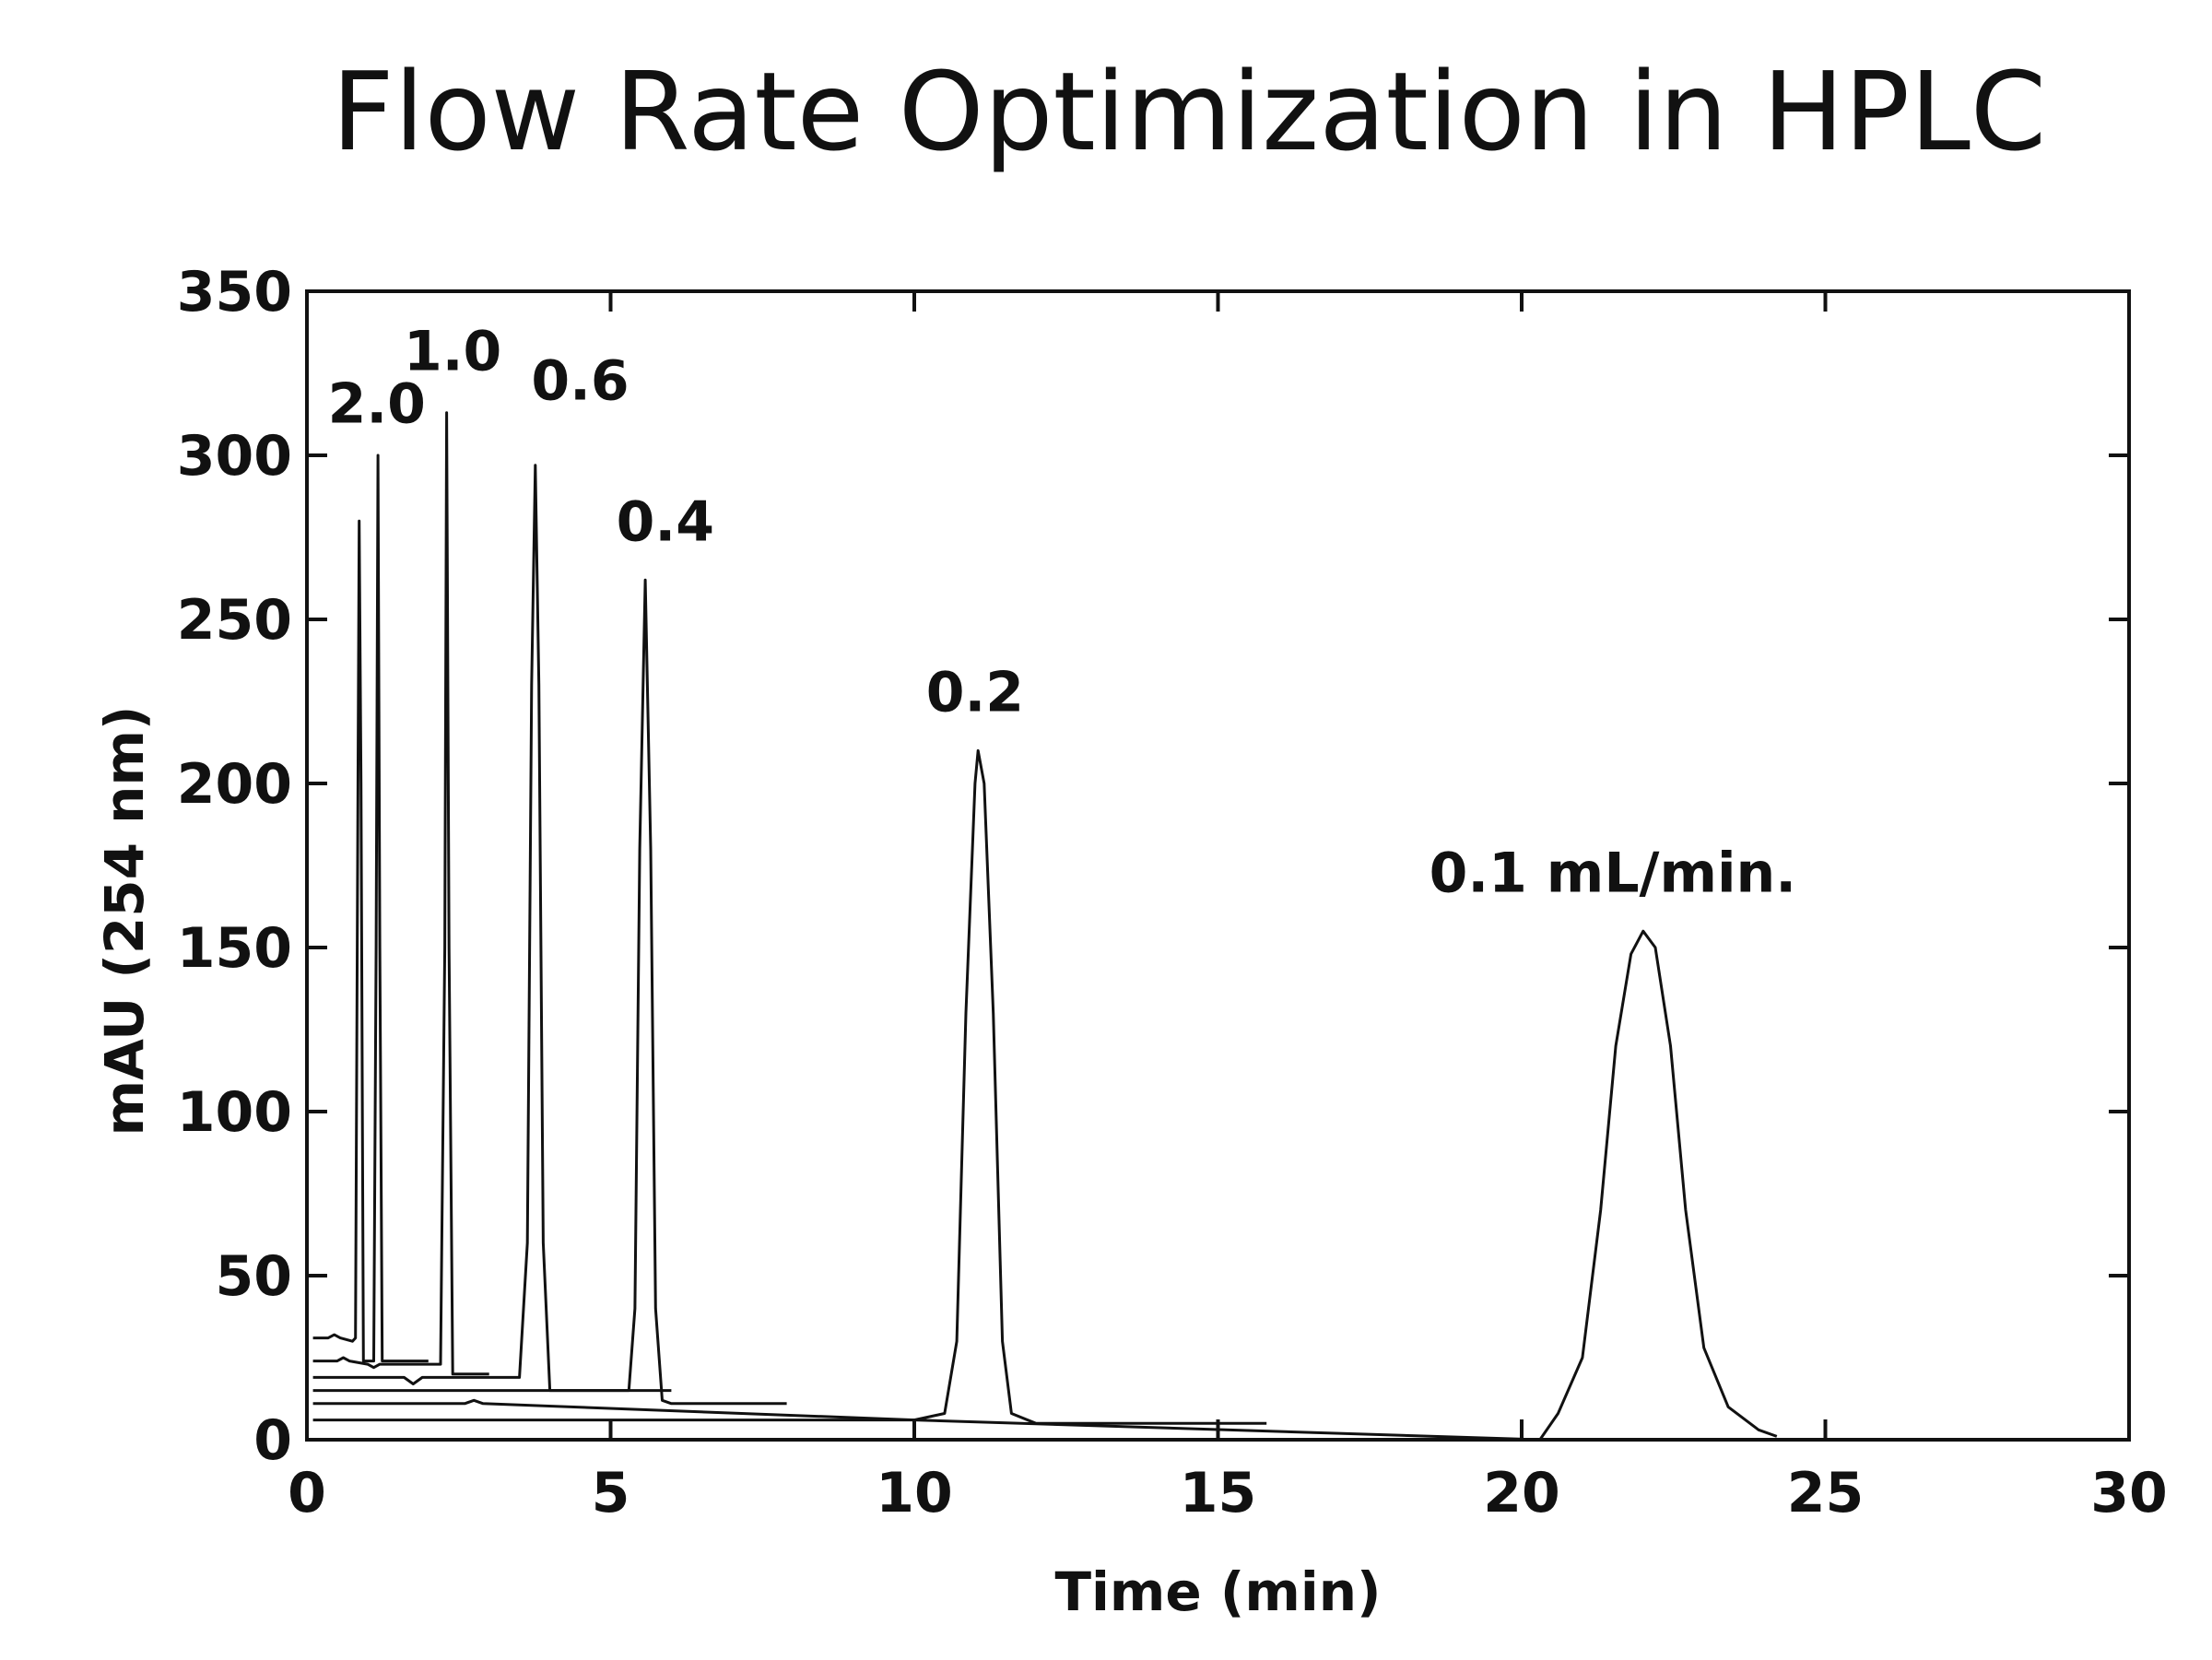 Image resolution: width=2212 pixels, height=1660 pixels. What do you see at coordinates (234, 1112) in the screenshot?
I see `y-tick-label-2: 100` at bounding box center [234, 1112].